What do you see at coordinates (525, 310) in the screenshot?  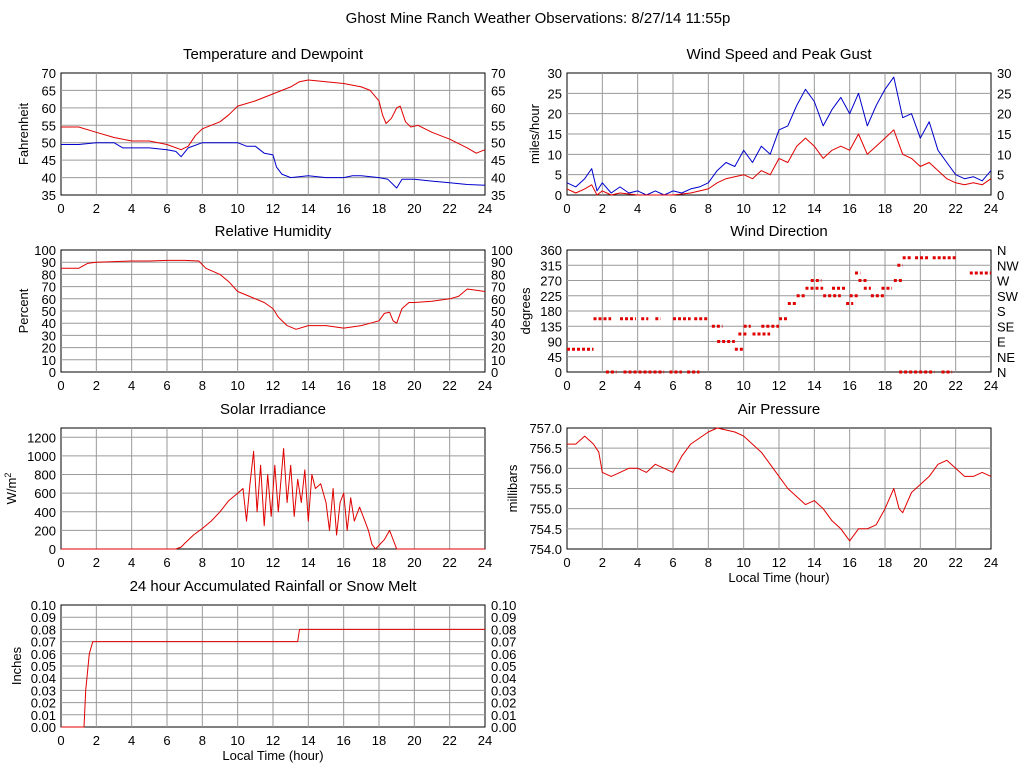 I see `y-axis-label: degrees` at bounding box center [525, 310].